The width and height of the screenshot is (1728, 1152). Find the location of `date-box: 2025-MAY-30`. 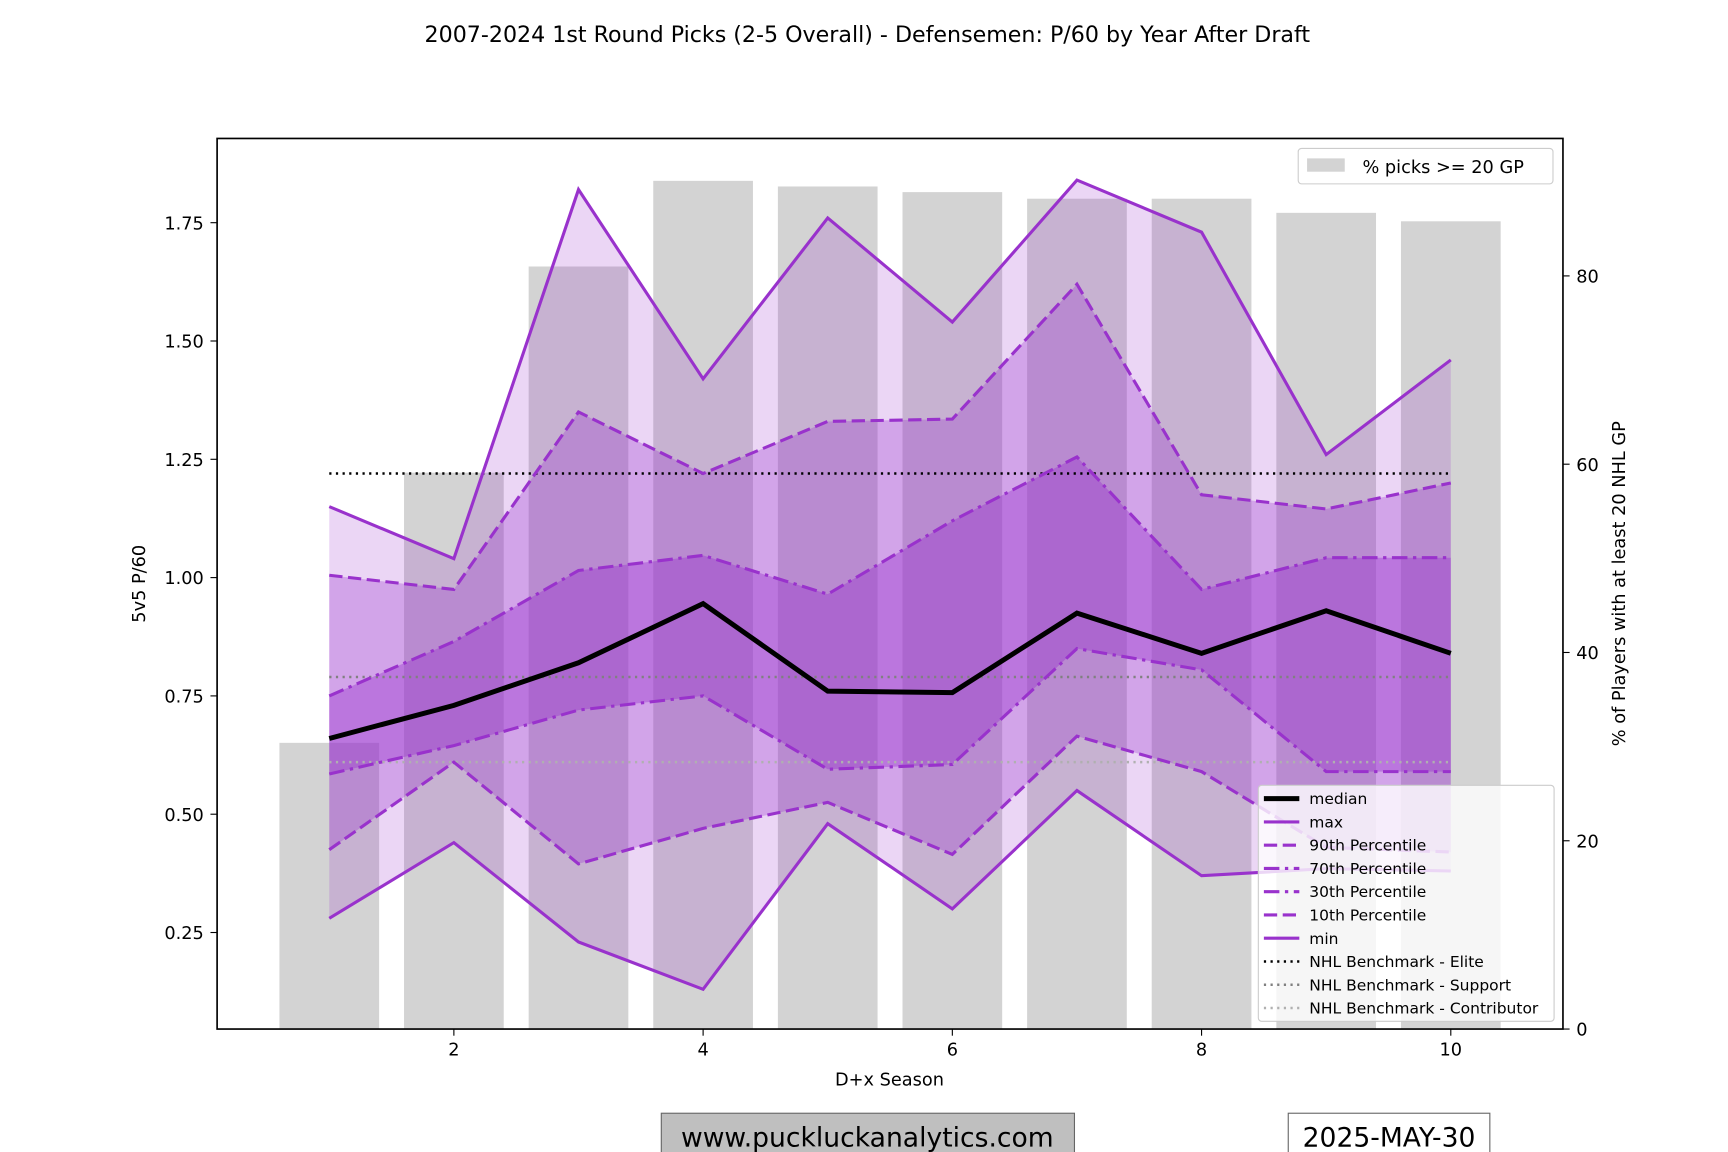

date-box: 2025-MAY-30 is located at coordinates (1389, 1132).